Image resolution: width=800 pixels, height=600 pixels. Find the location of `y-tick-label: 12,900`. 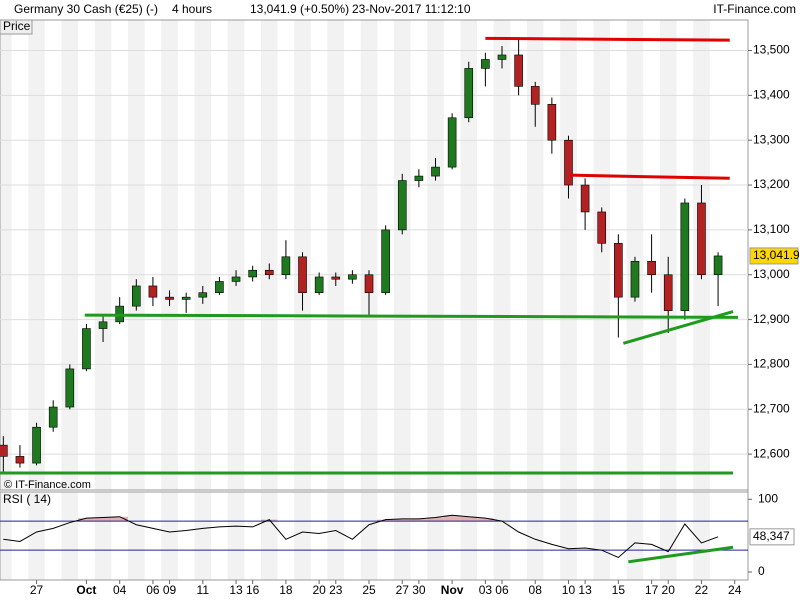

y-tick-label: 12,900 is located at coordinates (771, 319).